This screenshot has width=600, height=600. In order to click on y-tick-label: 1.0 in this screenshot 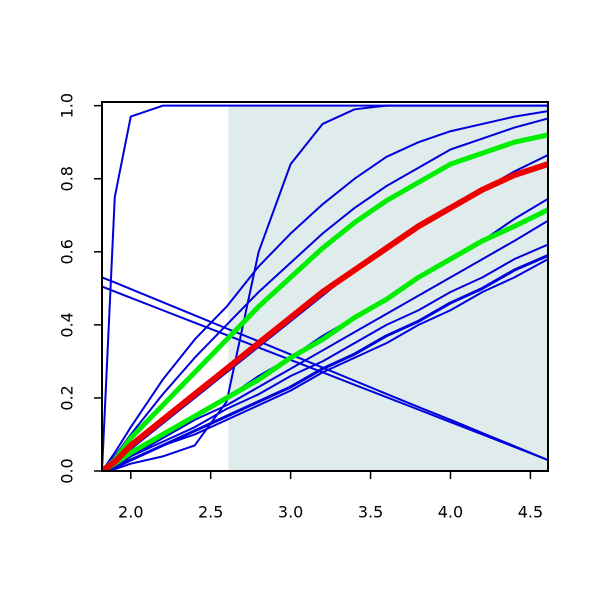, I will do `click(67, 105)`.